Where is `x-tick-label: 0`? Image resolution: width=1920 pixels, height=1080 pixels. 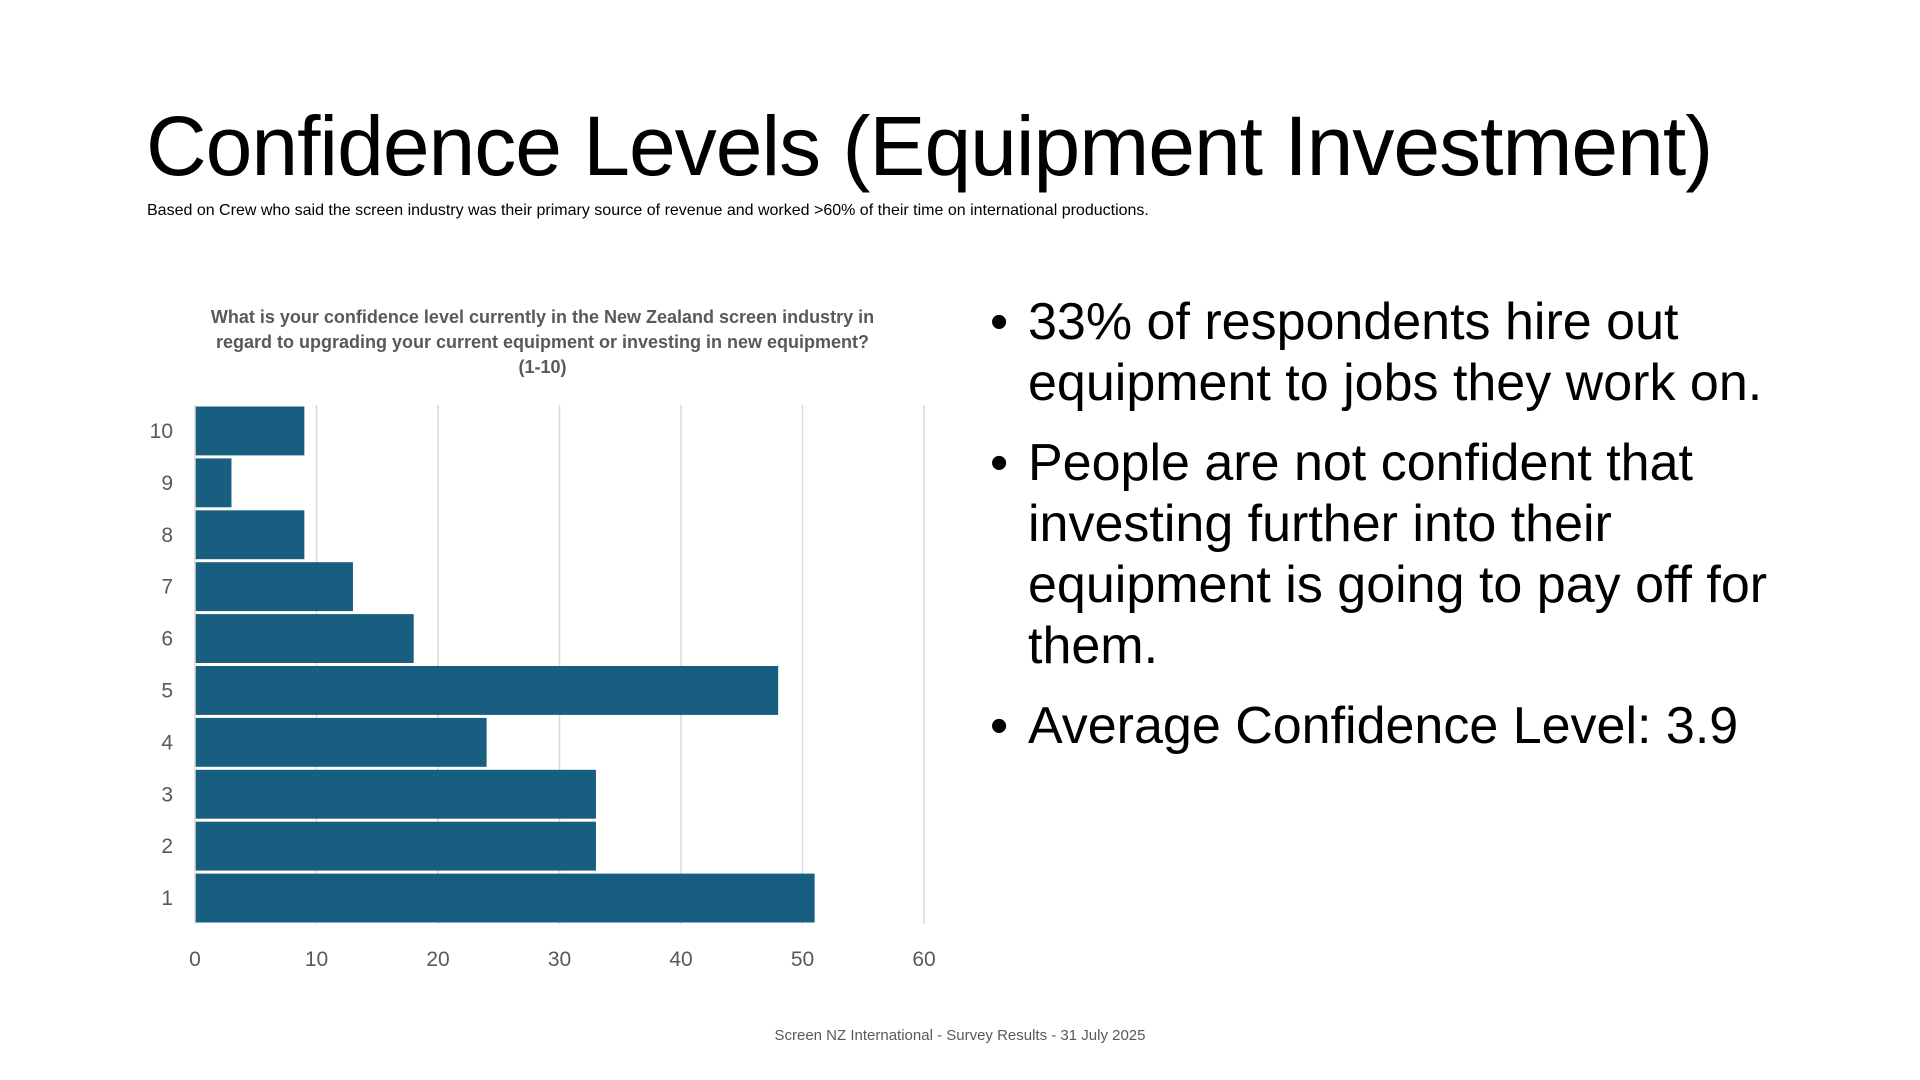 x-tick-label: 0 is located at coordinates (195, 959).